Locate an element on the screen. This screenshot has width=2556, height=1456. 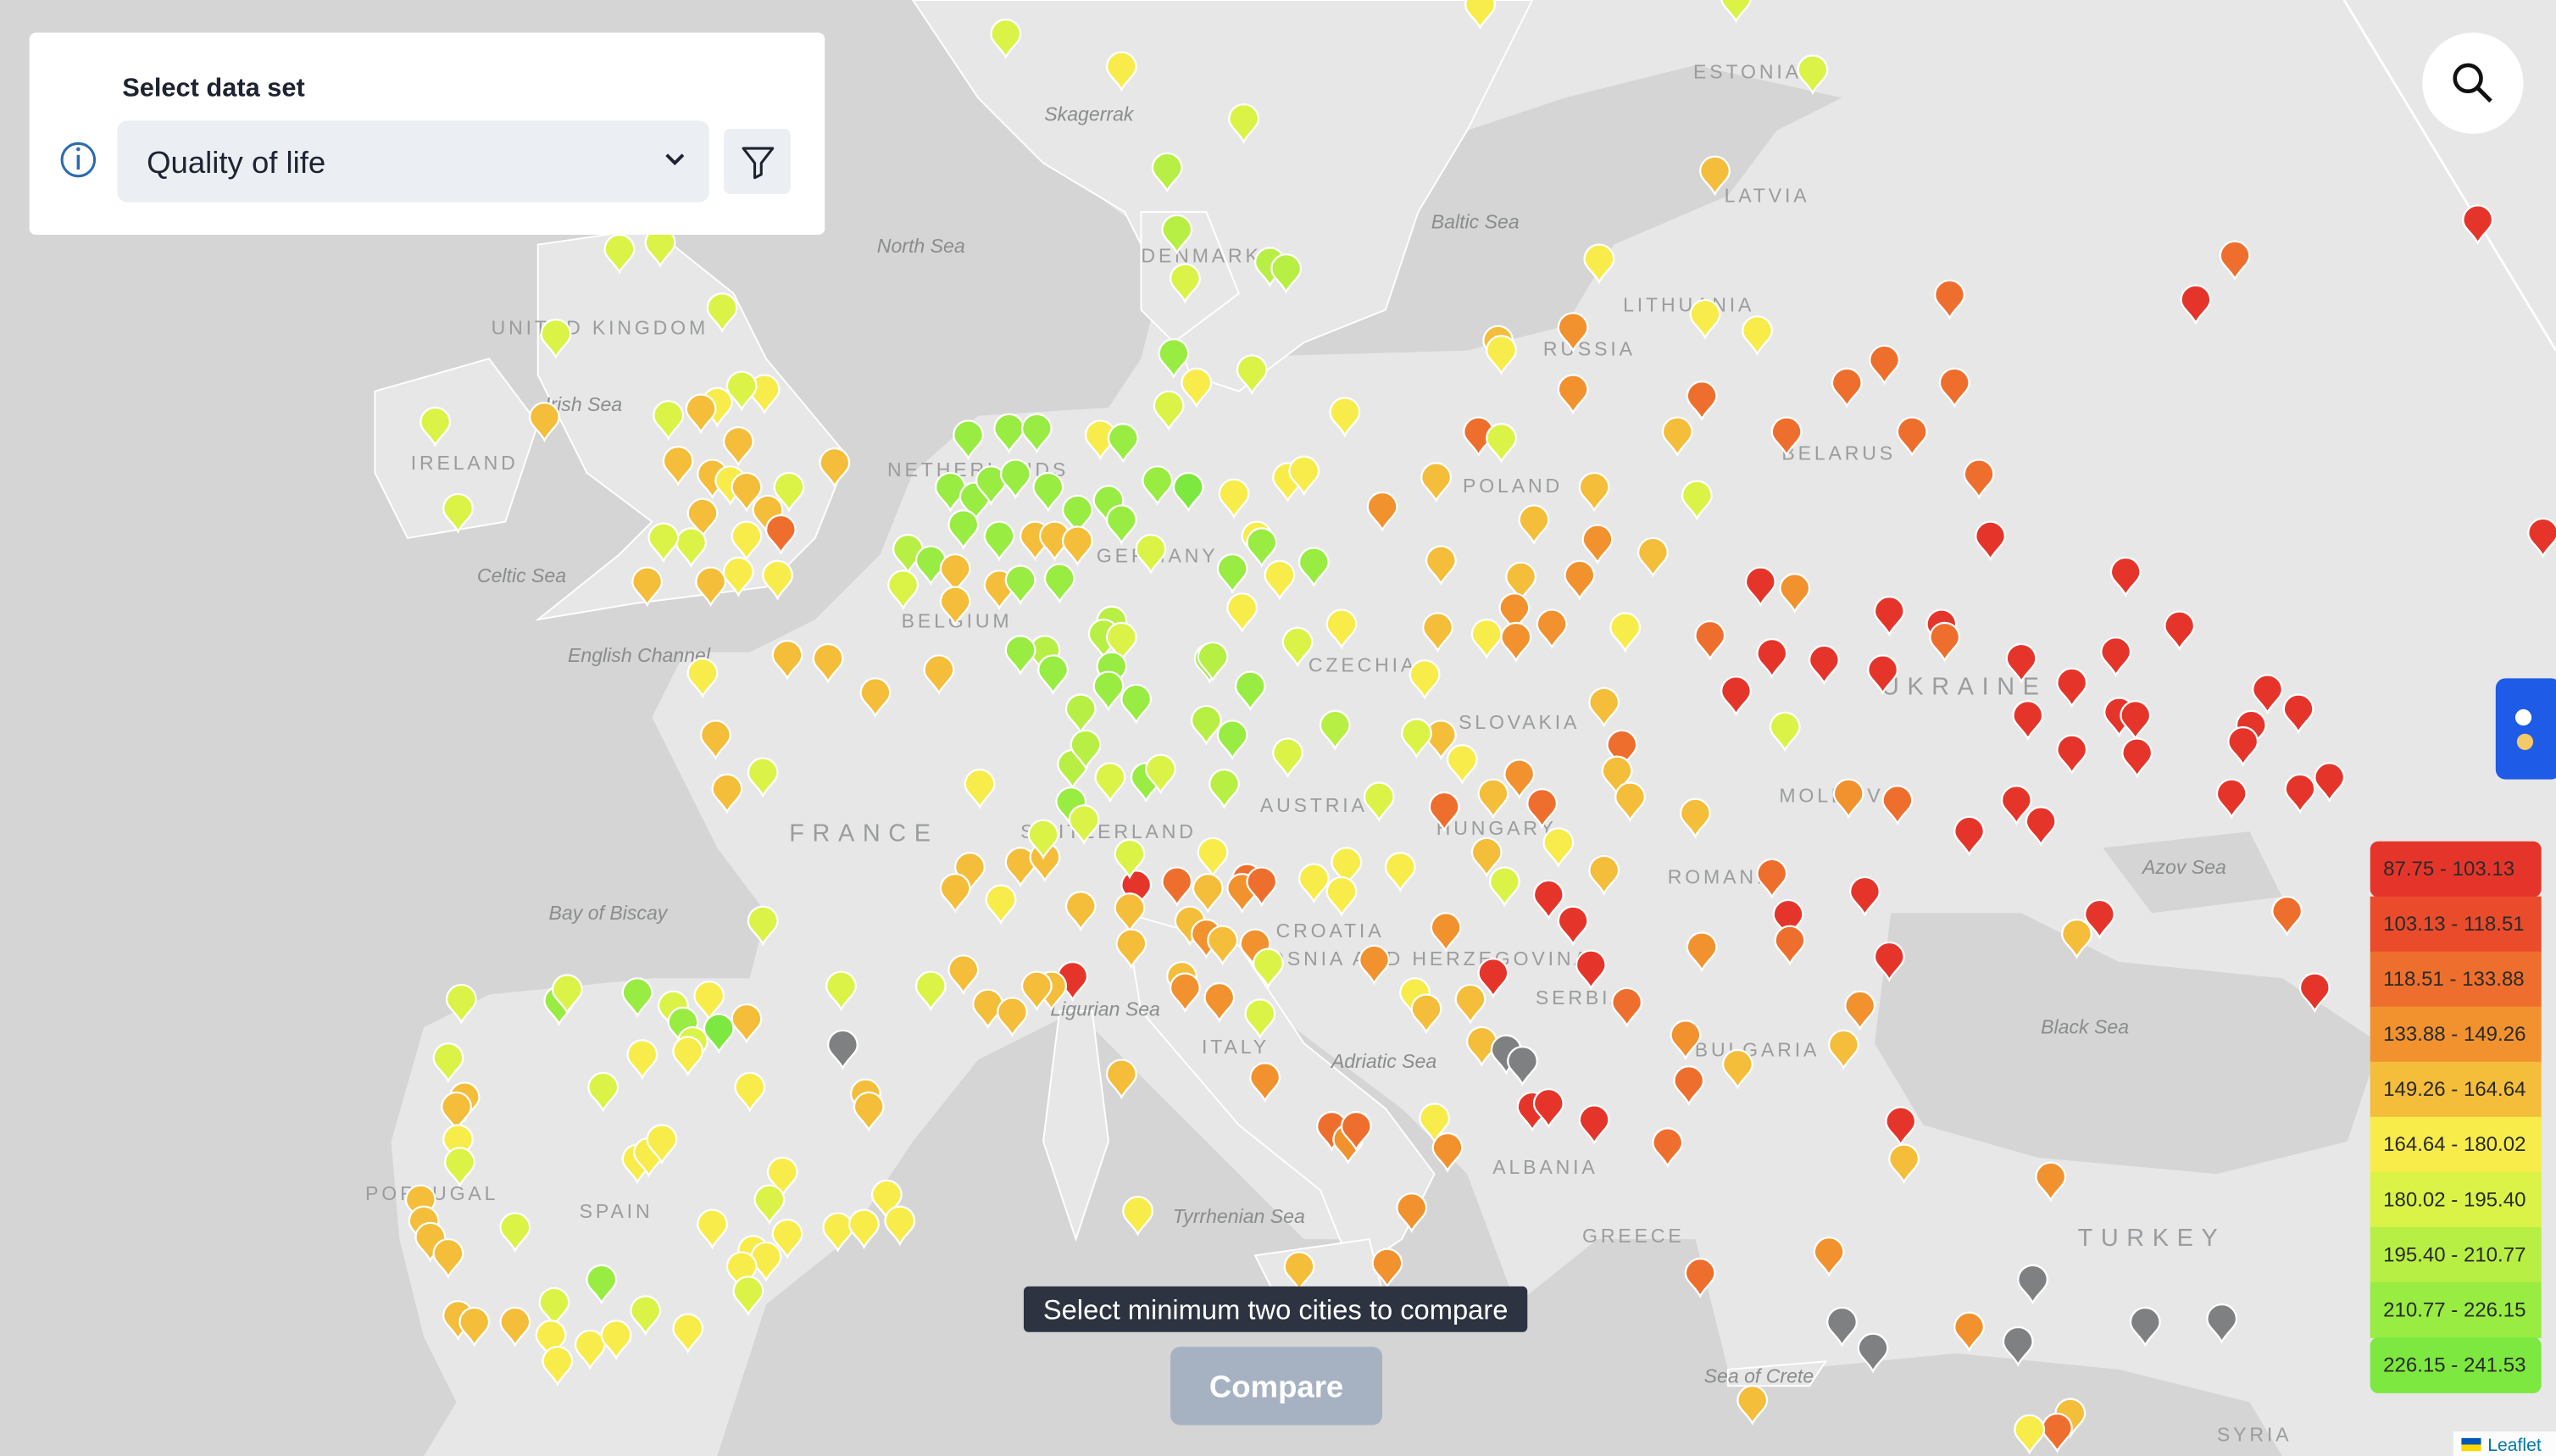
side-tab-box is located at coordinates (2525, 729).